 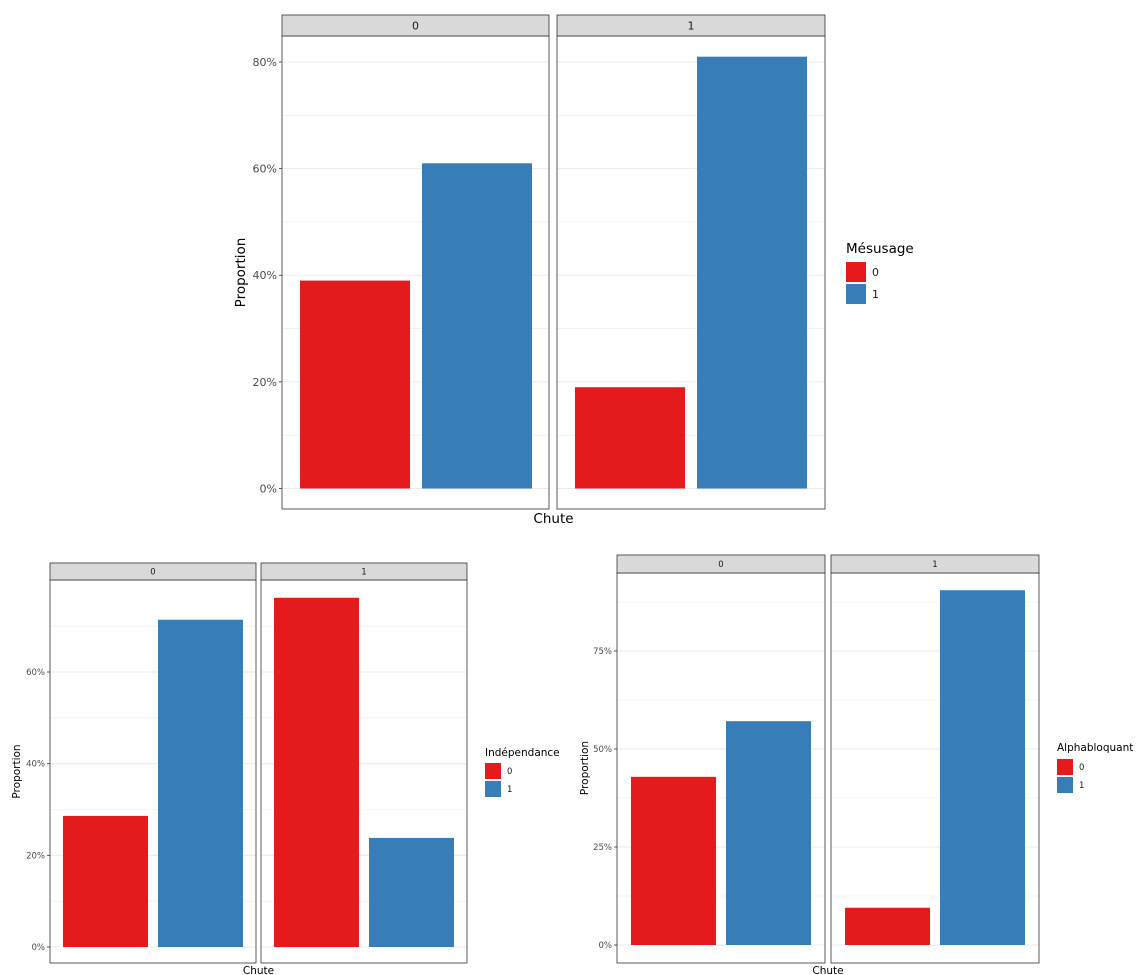 What do you see at coordinates (522, 753) in the screenshot?
I see `legend-title: Indépendance` at bounding box center [522, 753].